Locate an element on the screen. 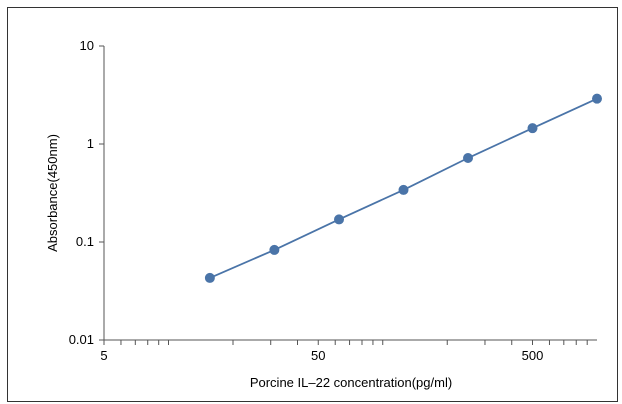  y-tick-label: 10 is located at coordinates (87, 45).